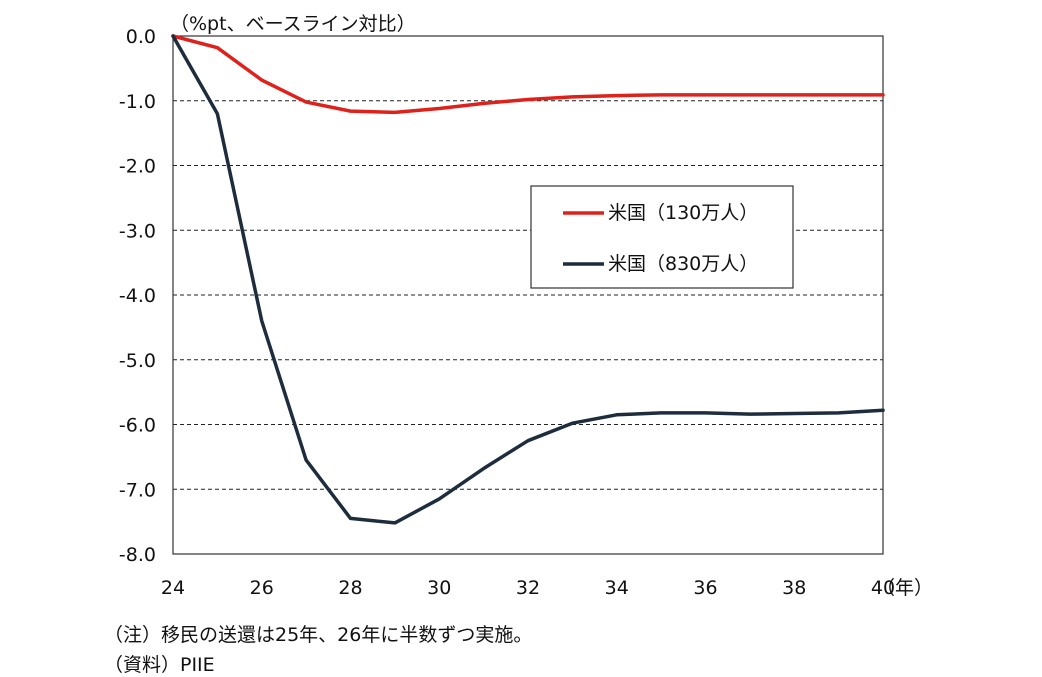 This screenshot has width=1042, height=677. I want to click on y-tick-label: -4.0, so click(137, 296).